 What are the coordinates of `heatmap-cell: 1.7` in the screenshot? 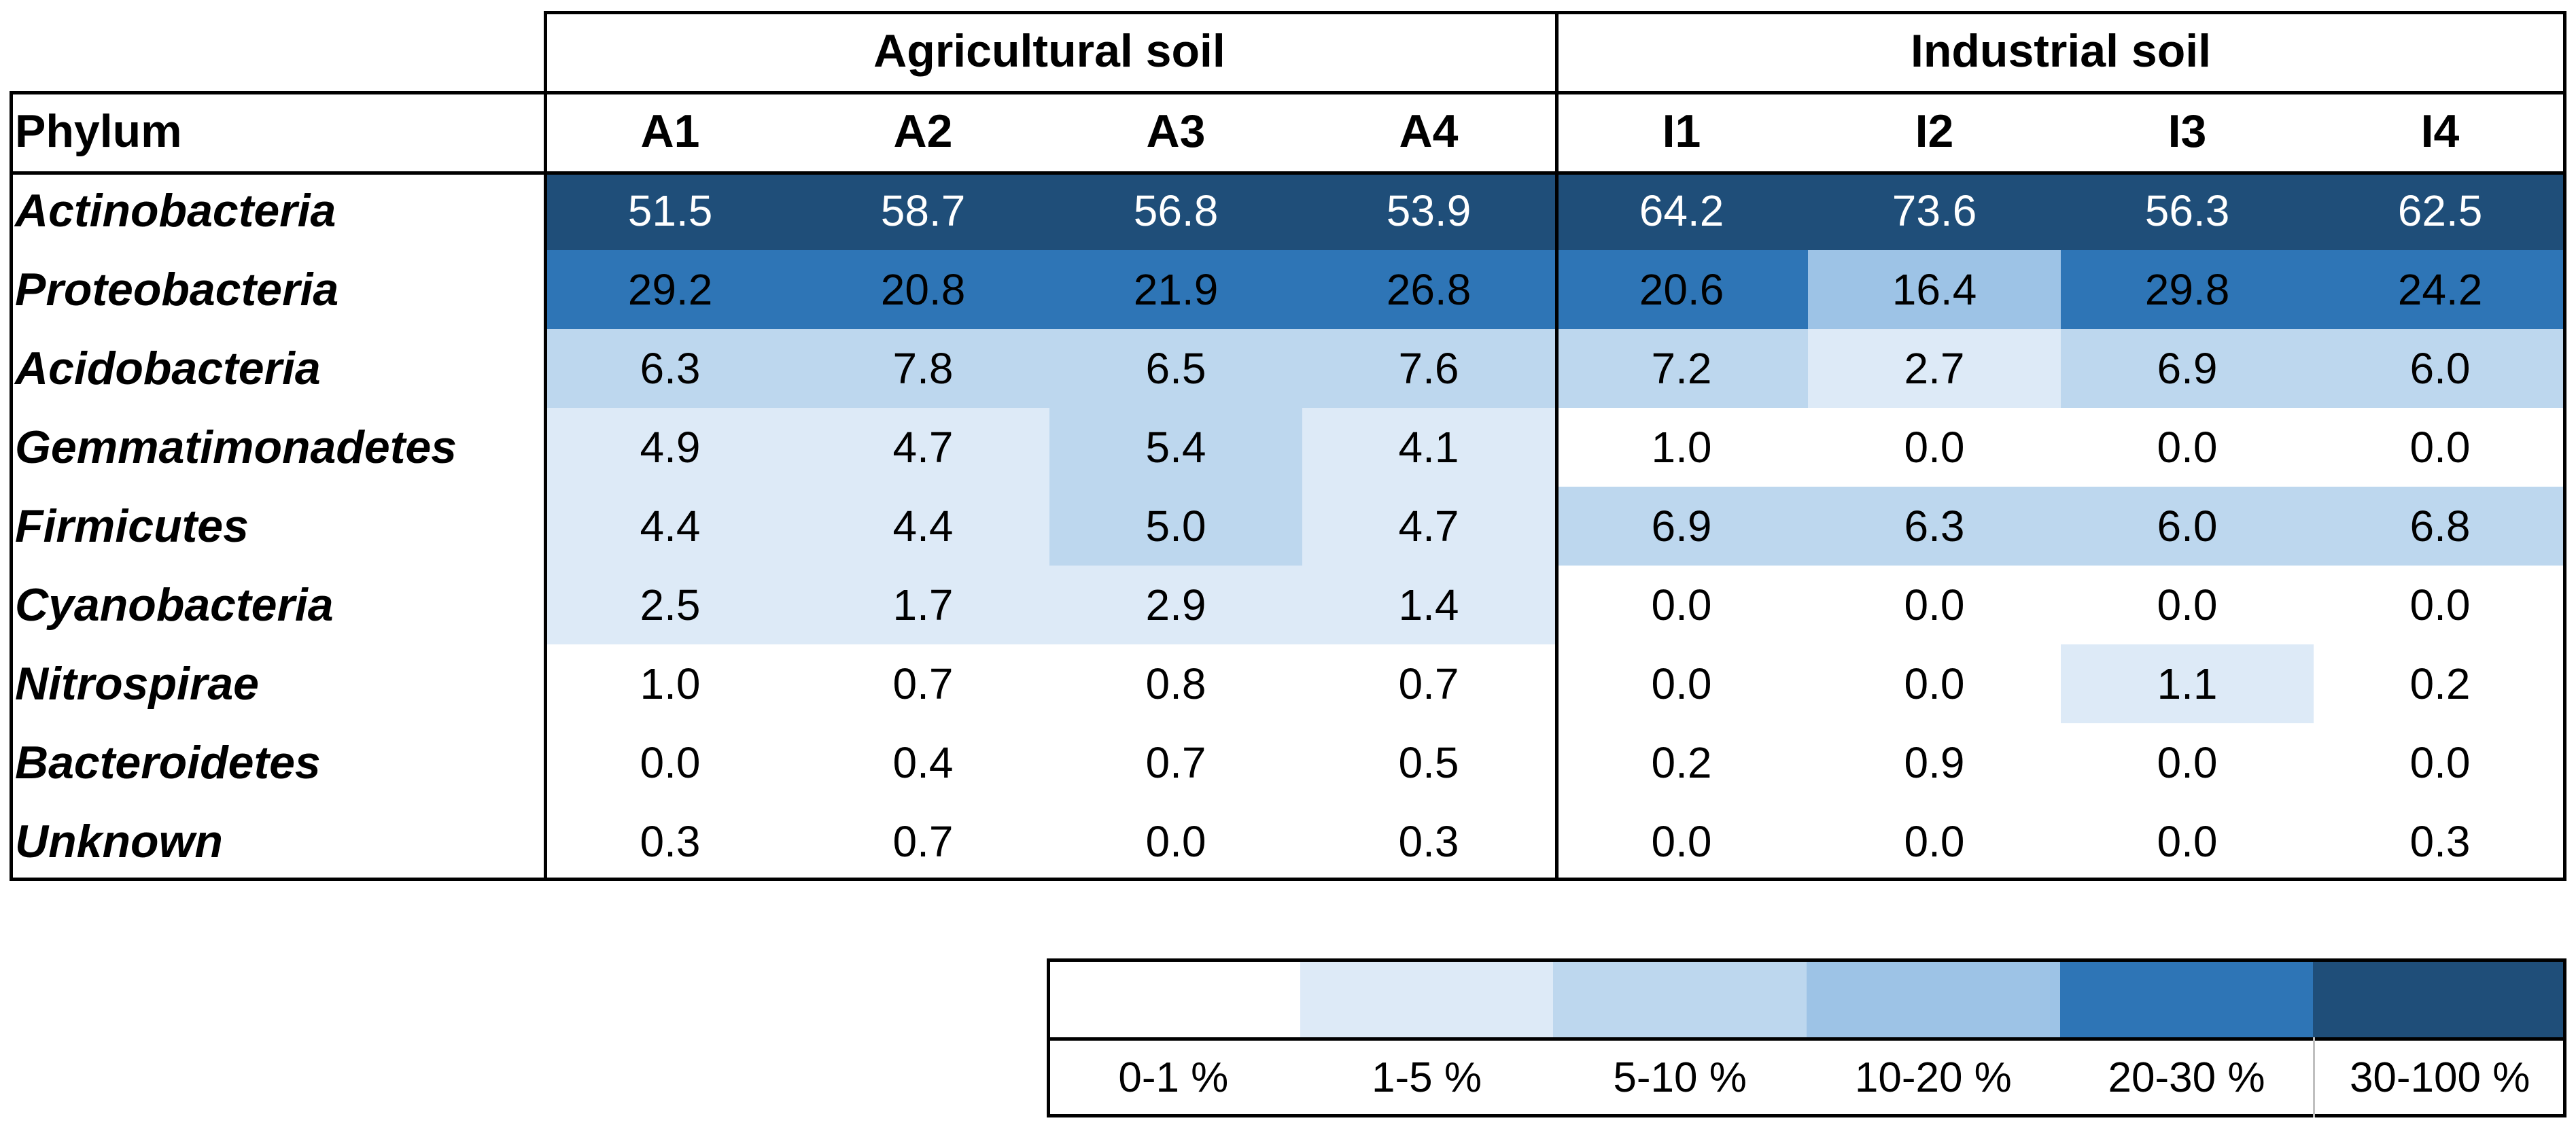 It's located at (923, 605).